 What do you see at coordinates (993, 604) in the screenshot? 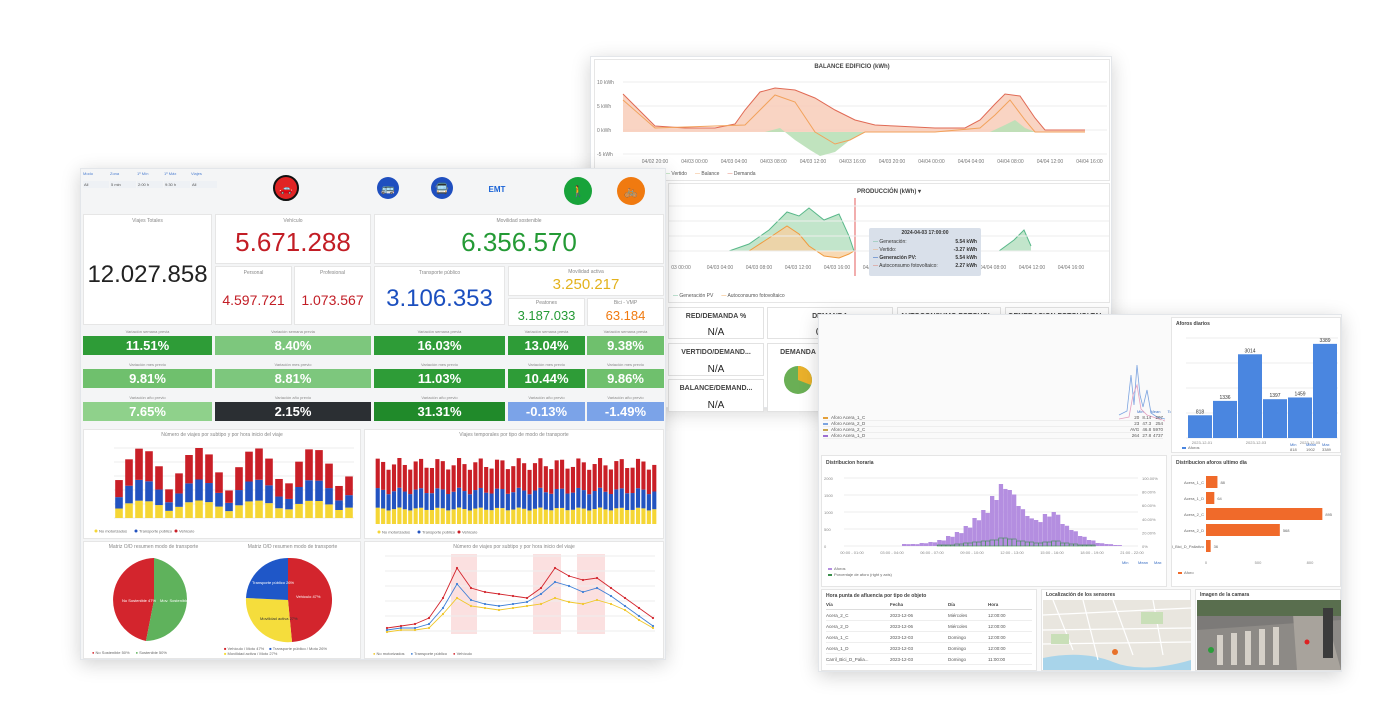
I see `peak-header-cell: Hora` at bounding box center [993, 604].